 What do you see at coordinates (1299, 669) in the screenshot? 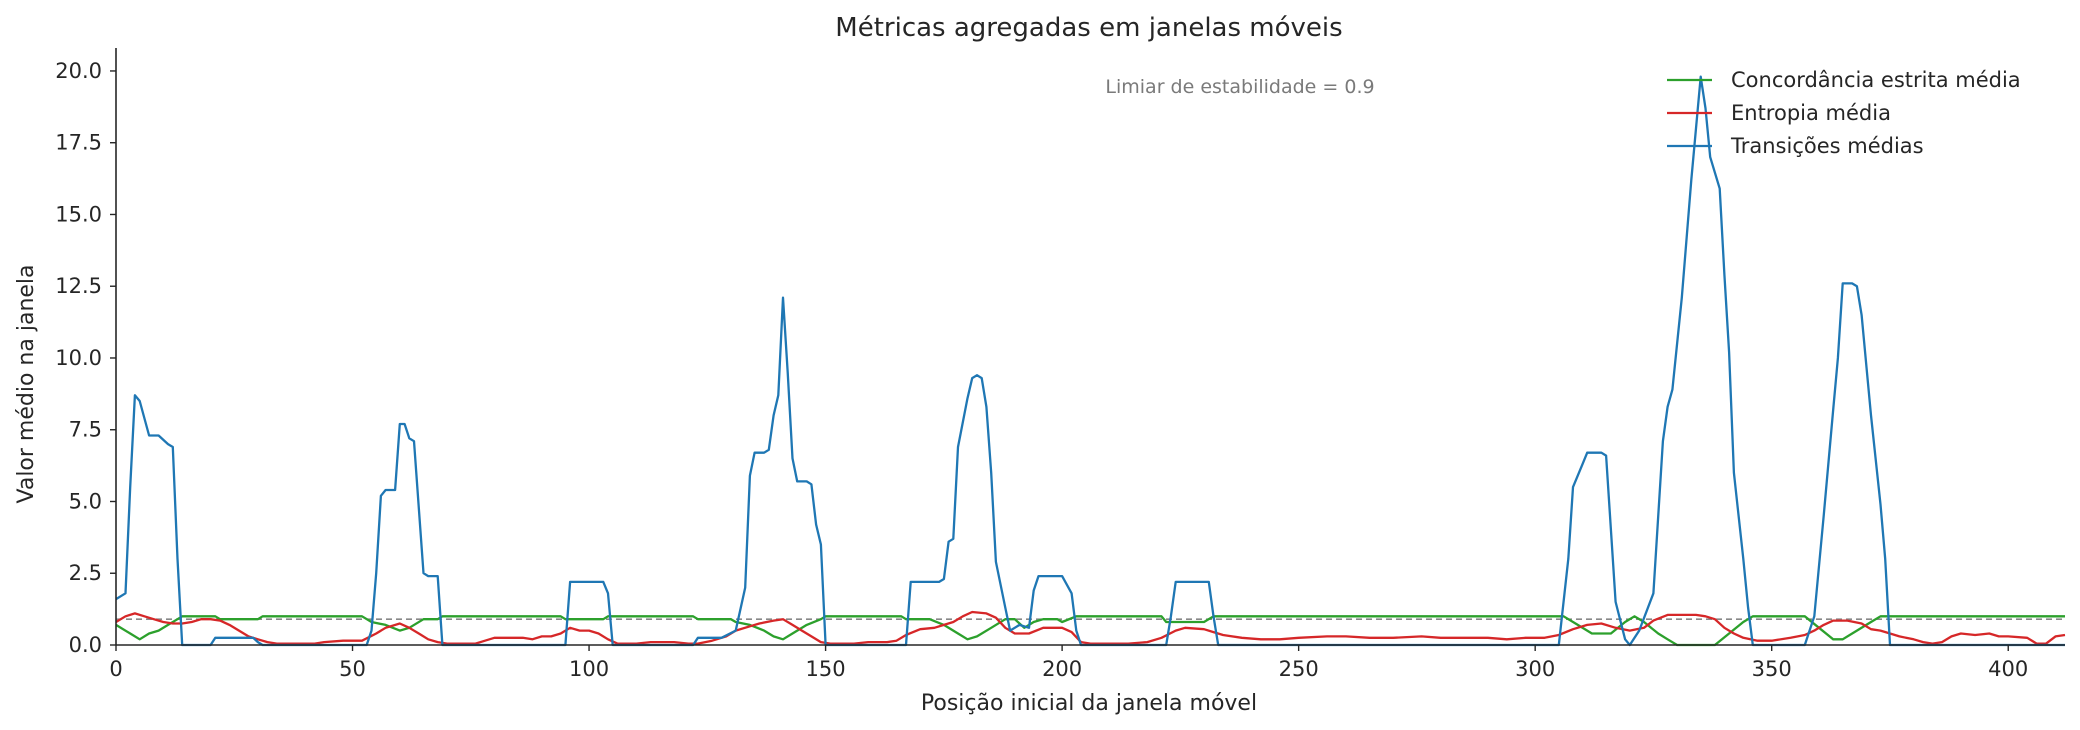
I see `x-tick-label: 250` at bounding box center [1299, 669].